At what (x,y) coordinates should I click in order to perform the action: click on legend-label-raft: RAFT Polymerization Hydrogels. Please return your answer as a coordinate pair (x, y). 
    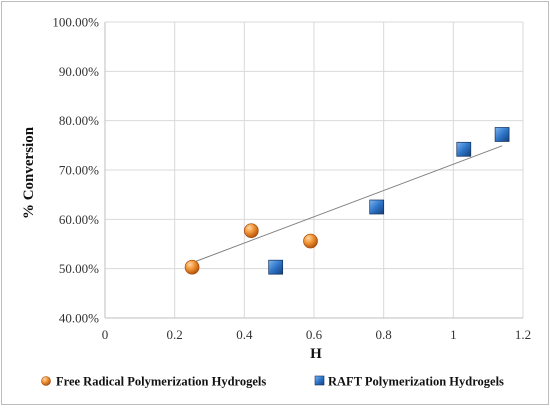
    Looking at the image, I should click on (416, 382).